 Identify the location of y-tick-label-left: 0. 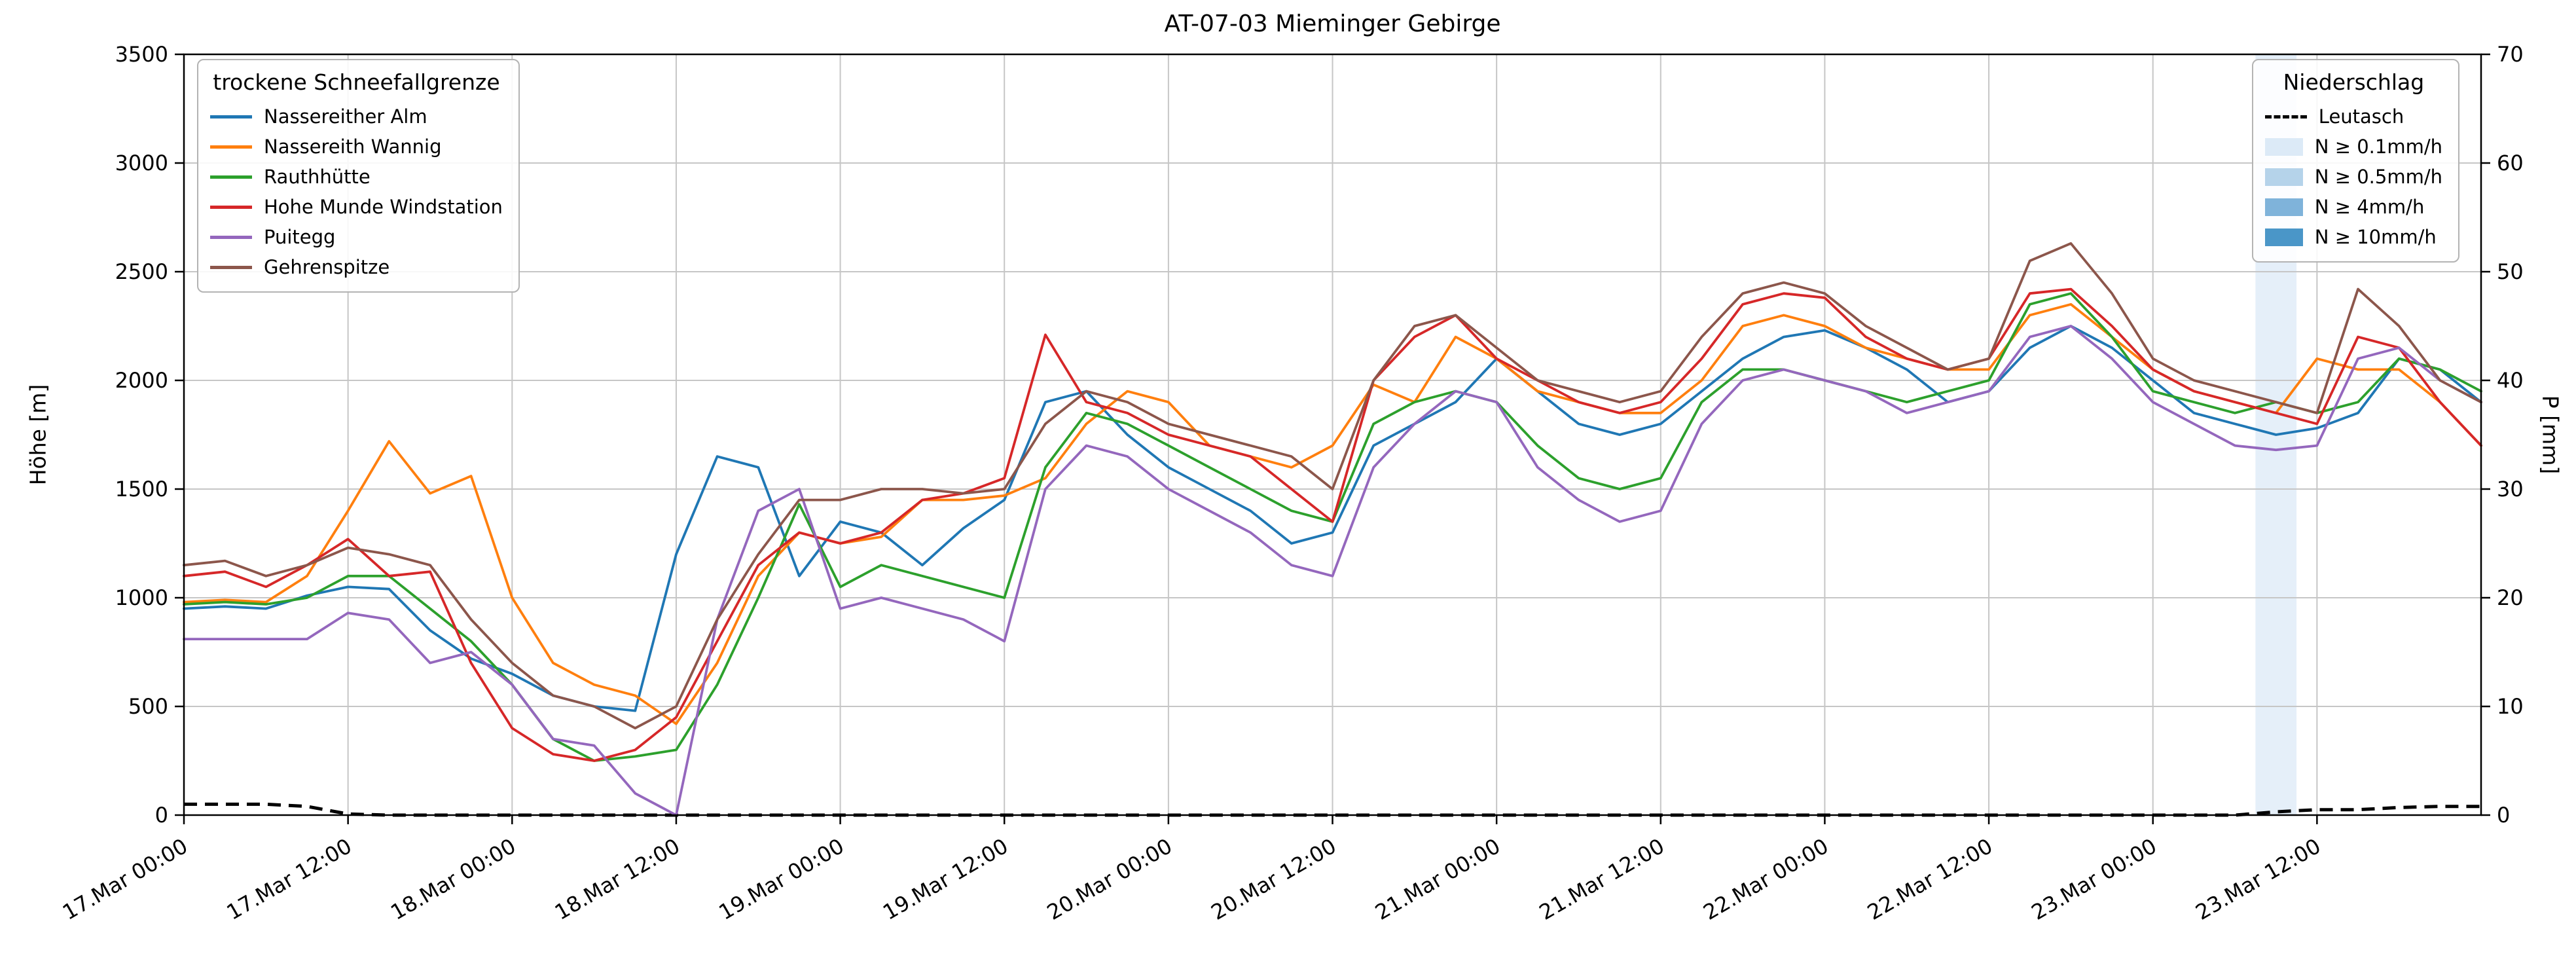
(161, 815).